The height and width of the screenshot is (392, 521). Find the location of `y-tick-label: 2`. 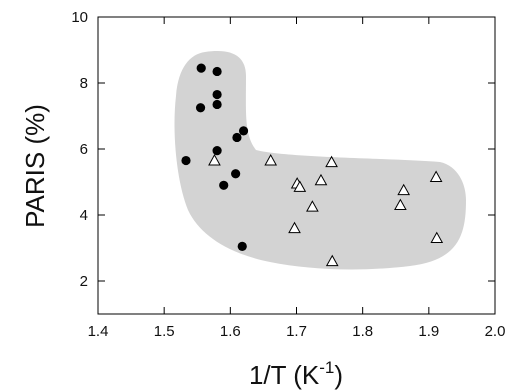

y-tick-label: 2 is located at coordinates (84, 281).